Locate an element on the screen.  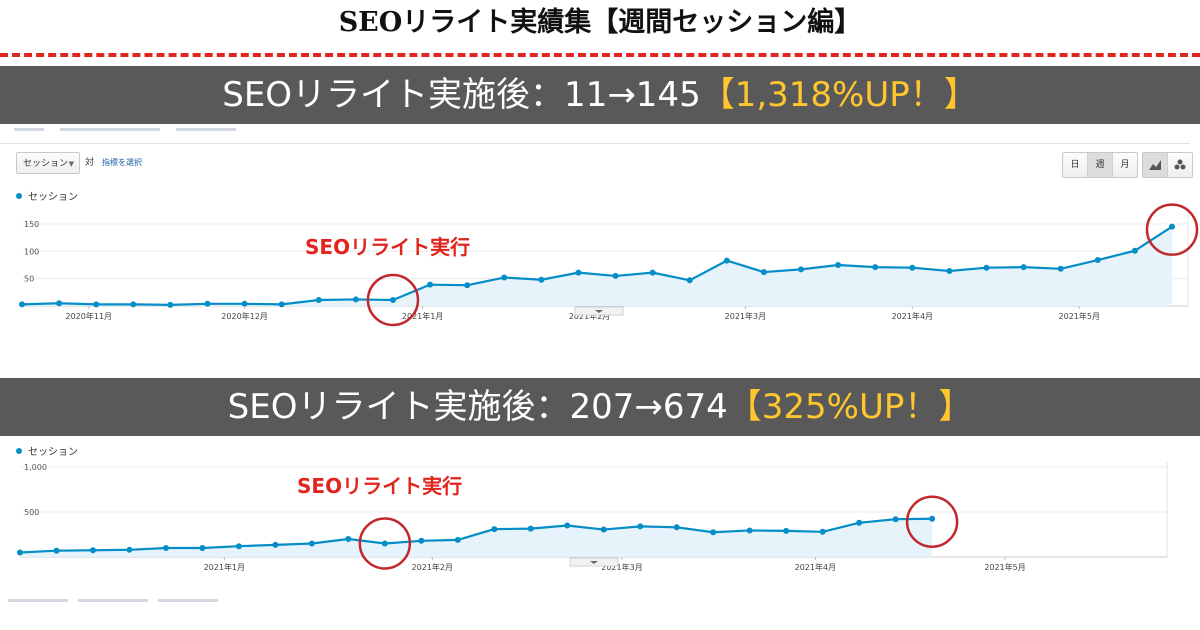
ga-footer-blur is located at coordinates (118, 601).